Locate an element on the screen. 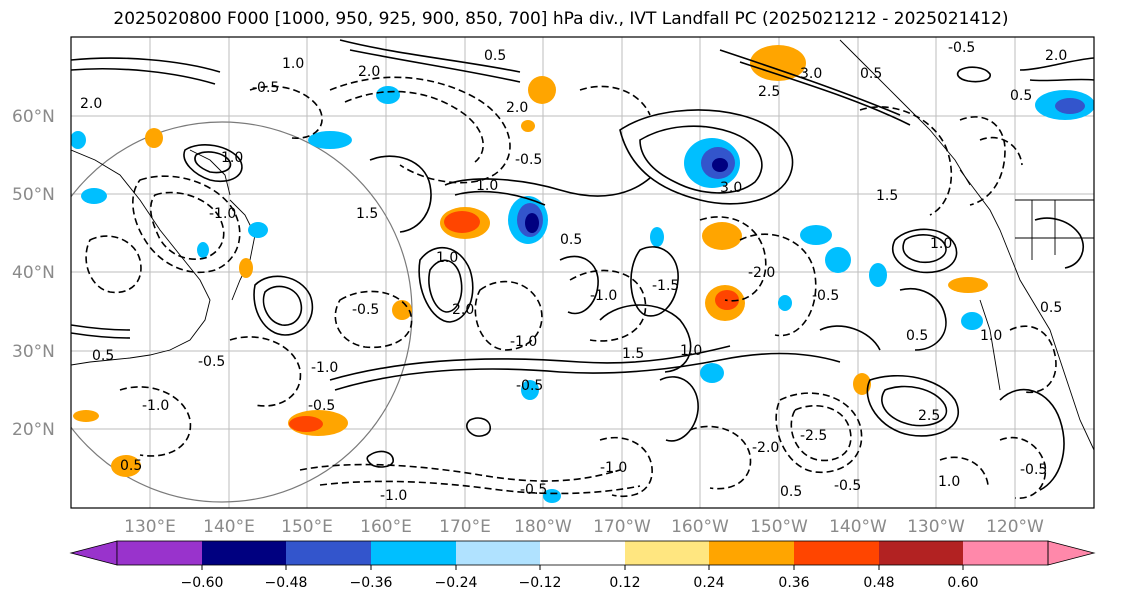  colorbar-tick-label: −0.60 is located at coordinates (202, 583).